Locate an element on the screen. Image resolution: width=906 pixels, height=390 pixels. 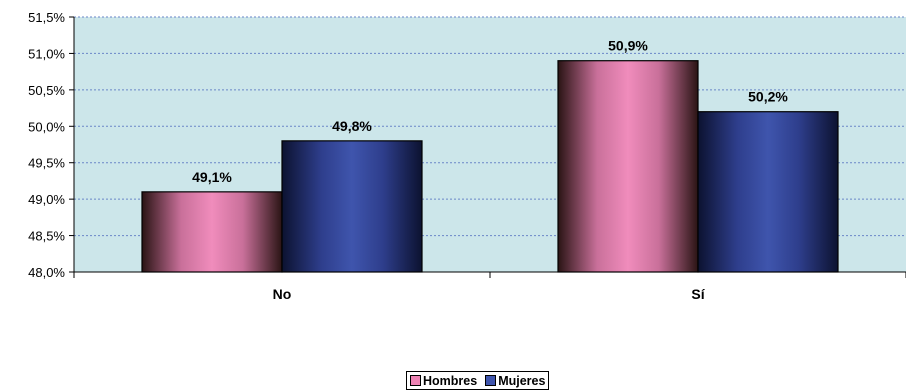
y-tick-label: 49,0% is located at coordinates (46, 199).